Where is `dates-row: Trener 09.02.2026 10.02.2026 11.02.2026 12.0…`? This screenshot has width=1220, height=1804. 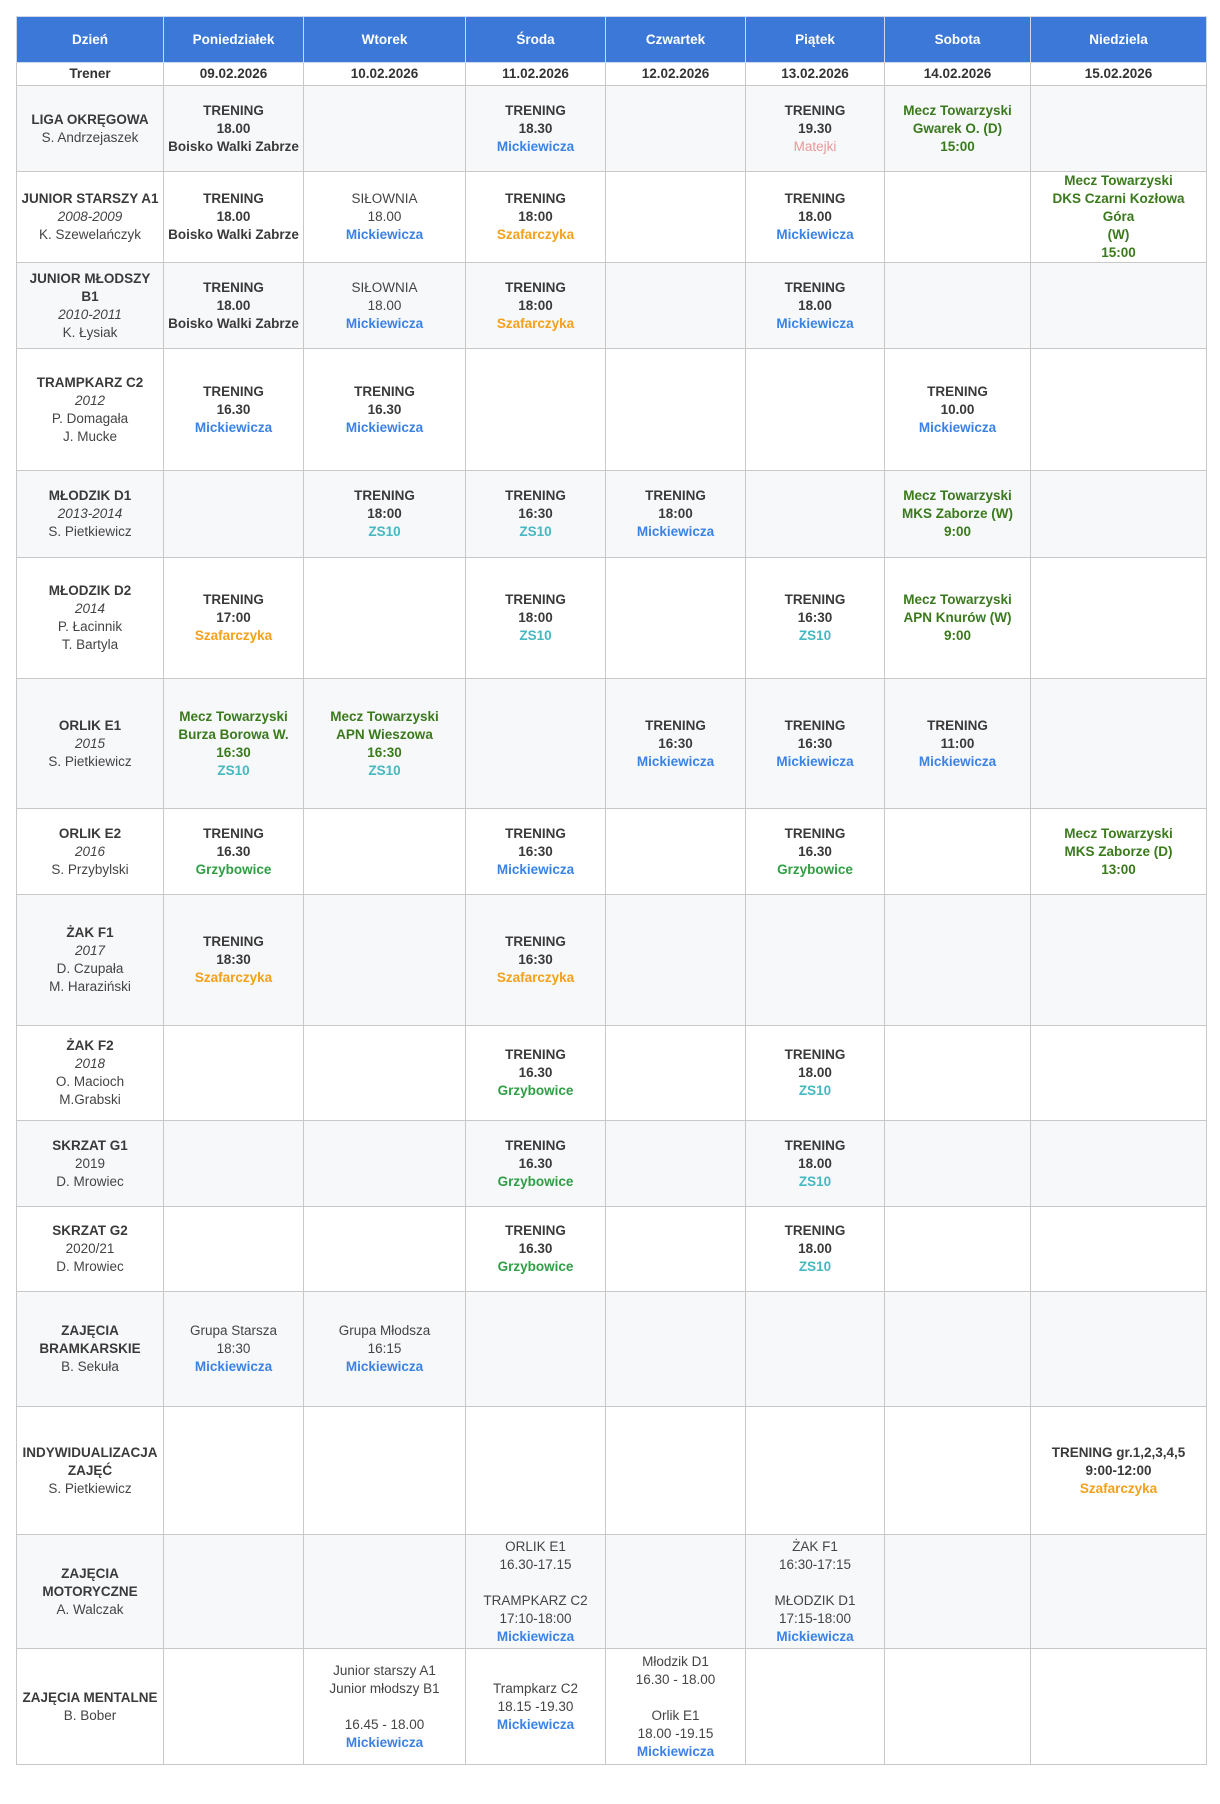
dates-row: Trener 09.02.2026 10.02.2026 11.02.2026 12.0… is located at coordinates (611, 74).